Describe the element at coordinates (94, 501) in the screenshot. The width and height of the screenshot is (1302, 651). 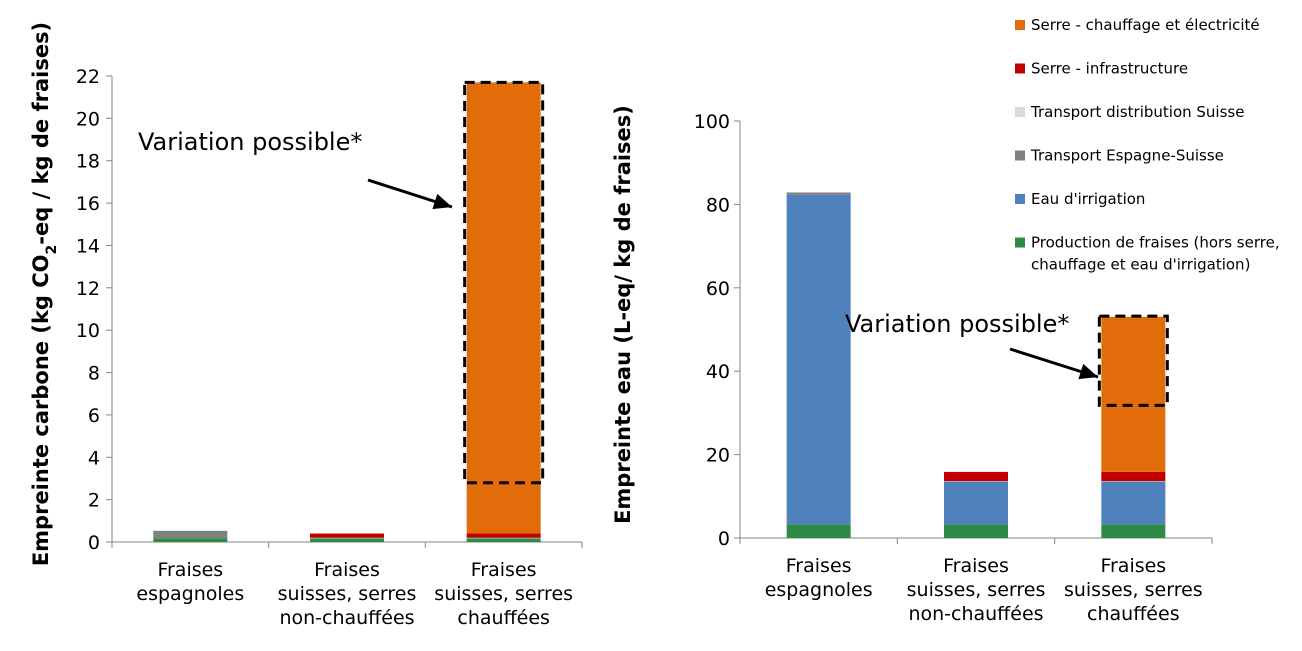
I see `y-tick-label: 2` at that location.